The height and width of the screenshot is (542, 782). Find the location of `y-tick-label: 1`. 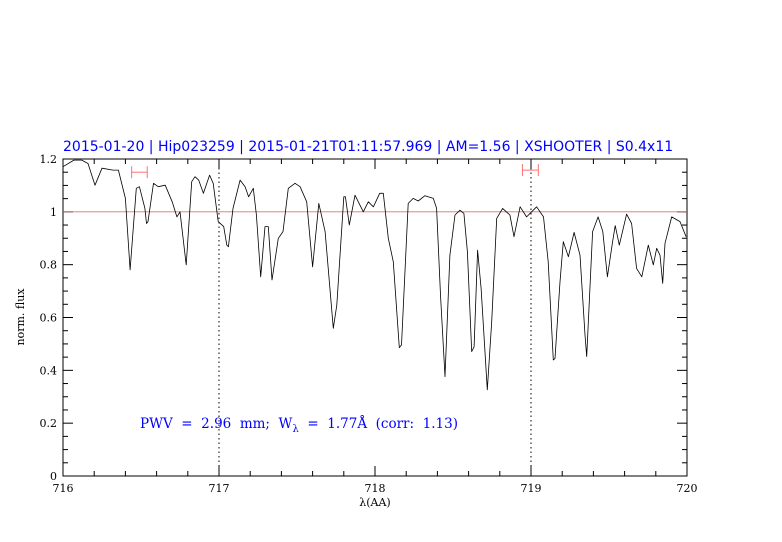

y-tick-label: 1 is located at coordinates (53, 212).